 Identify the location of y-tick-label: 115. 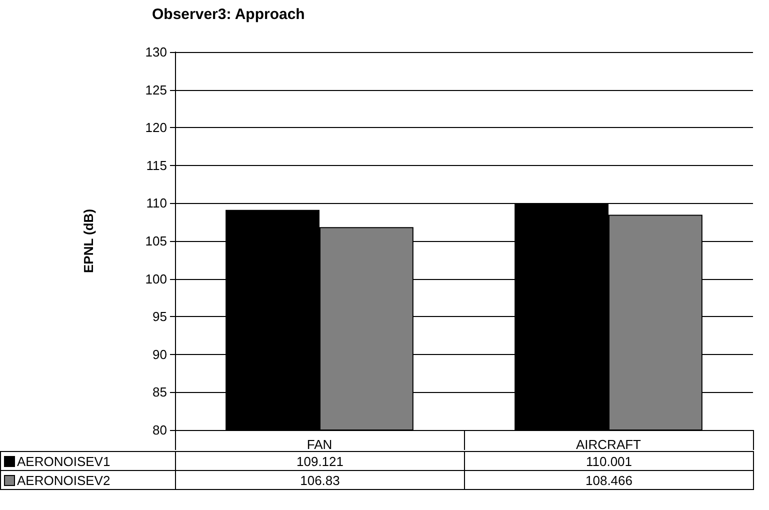
(156, 165).